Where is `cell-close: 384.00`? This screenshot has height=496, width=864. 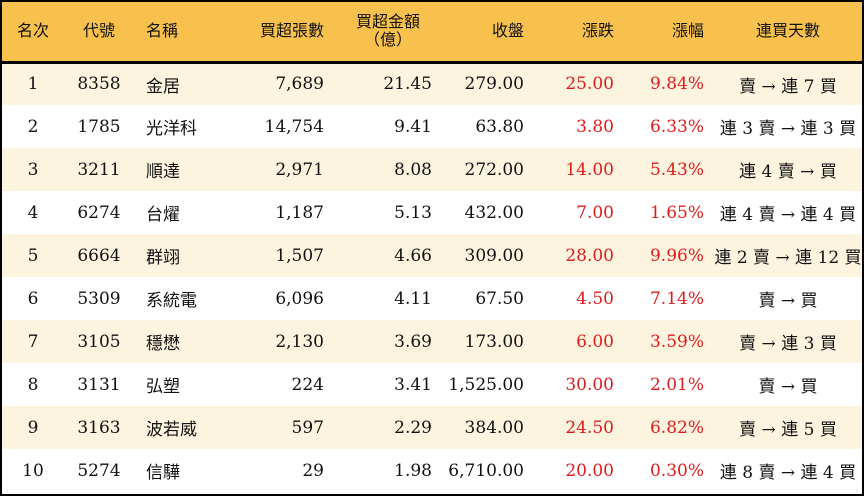
cell-close: 384.00 is located at coordinates (494, 427).